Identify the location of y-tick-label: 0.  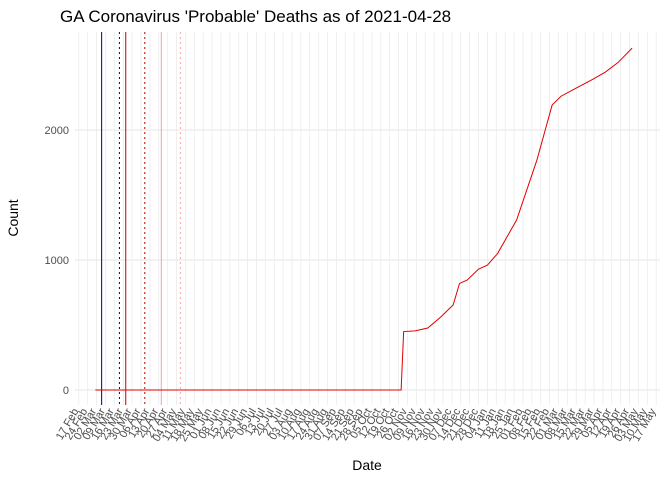
(66, 391).